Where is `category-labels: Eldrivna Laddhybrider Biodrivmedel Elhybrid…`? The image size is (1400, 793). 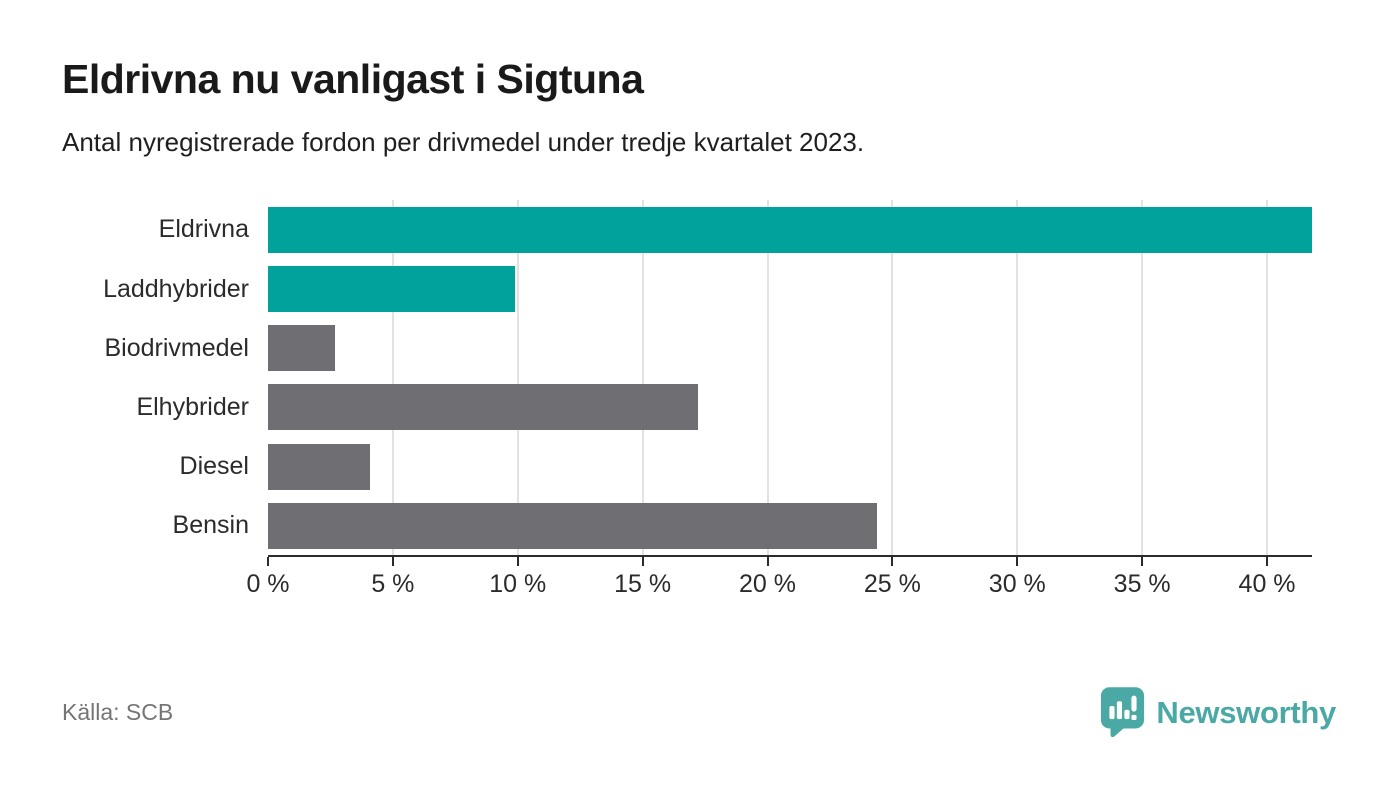 category-labels: Eldrivna Laddhybrider Biodrivmedel Elhybrid… is located at coordinates (165, 378).